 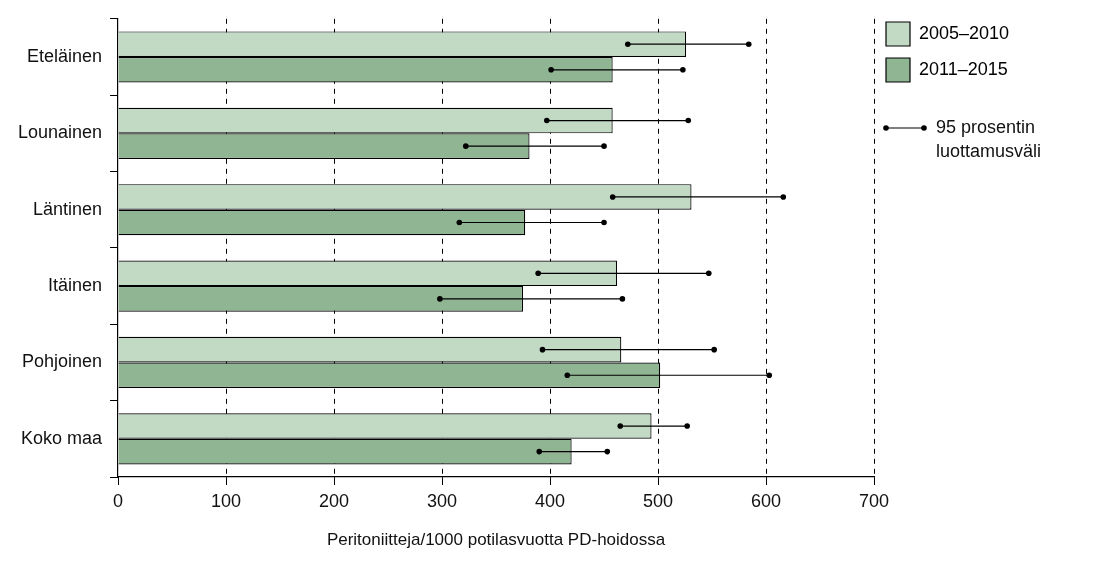 I want to click on x-tick-label: 500, so click(x=658, y=500).